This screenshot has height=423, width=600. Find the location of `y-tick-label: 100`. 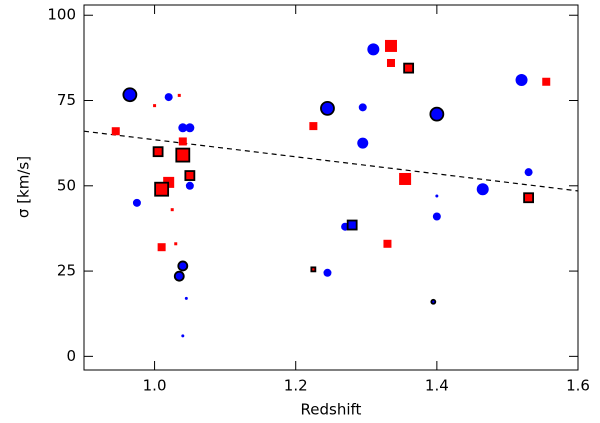

y-tick-label: 100 is located at coordinates (61, 15).